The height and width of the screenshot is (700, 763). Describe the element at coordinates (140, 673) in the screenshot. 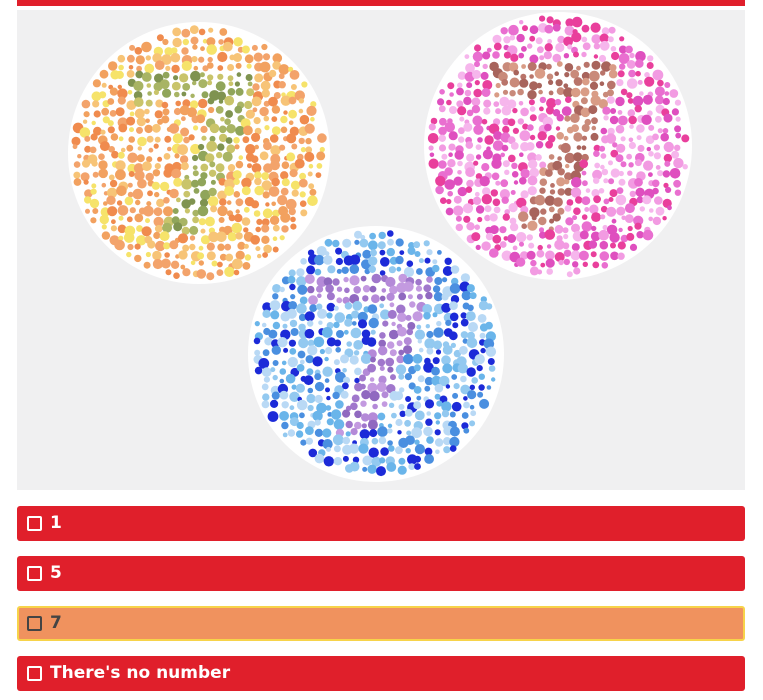

I see `option-label: There's no number` at that location.